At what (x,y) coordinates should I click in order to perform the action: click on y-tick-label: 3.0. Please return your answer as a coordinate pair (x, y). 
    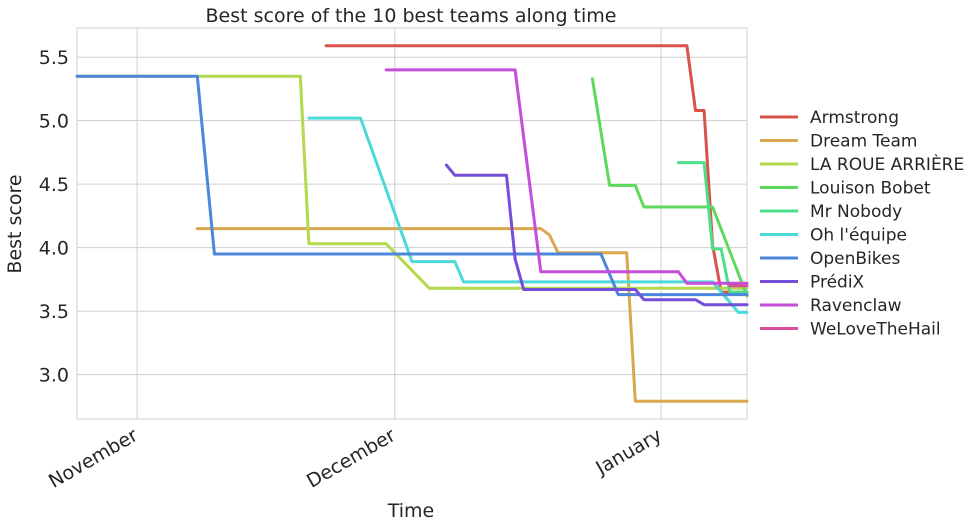
    Looking at the image, I should click on (54, 376).